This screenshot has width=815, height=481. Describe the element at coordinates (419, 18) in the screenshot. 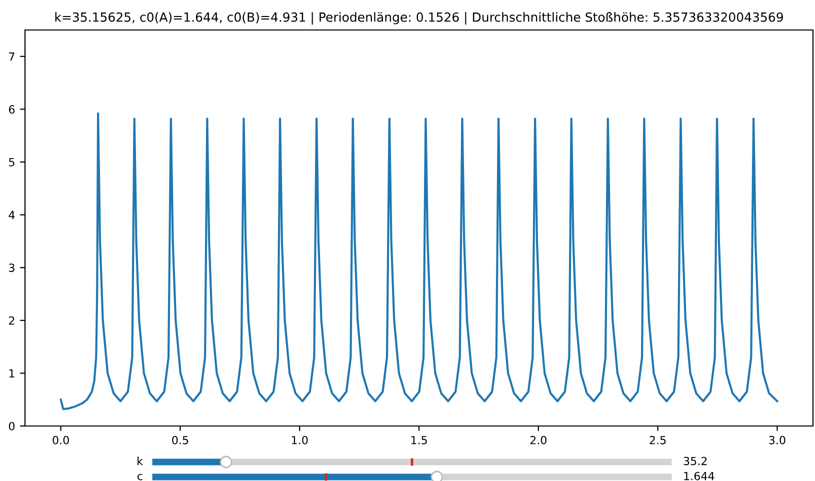

I see `chart-title: k=35.15625, c0(A)=1.644, c0(B)=4.931 | Periodenlänge: 0.1526 | Durchschnittliche Stoßhöhe: 5.357363320043569` at that location.